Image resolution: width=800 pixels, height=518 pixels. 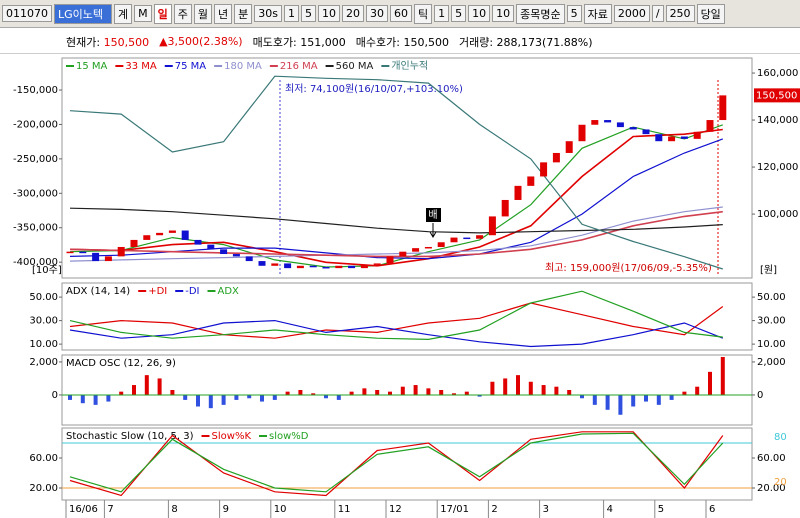 What do you see at coordinates (597, 13) in the screenshot?
I see `label: 자료` at bounding box center [597, 13].